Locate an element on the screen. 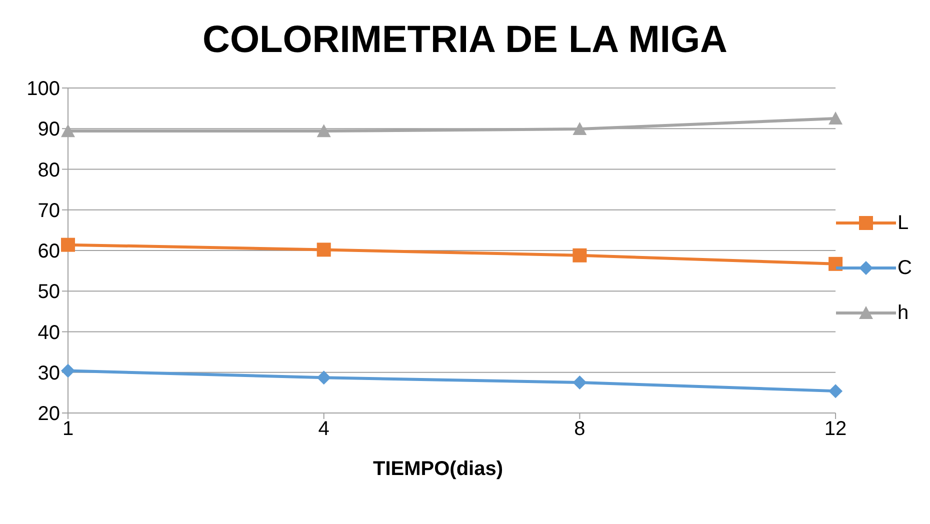  x-tick-label: 1 is located at coordinates (68, 429).